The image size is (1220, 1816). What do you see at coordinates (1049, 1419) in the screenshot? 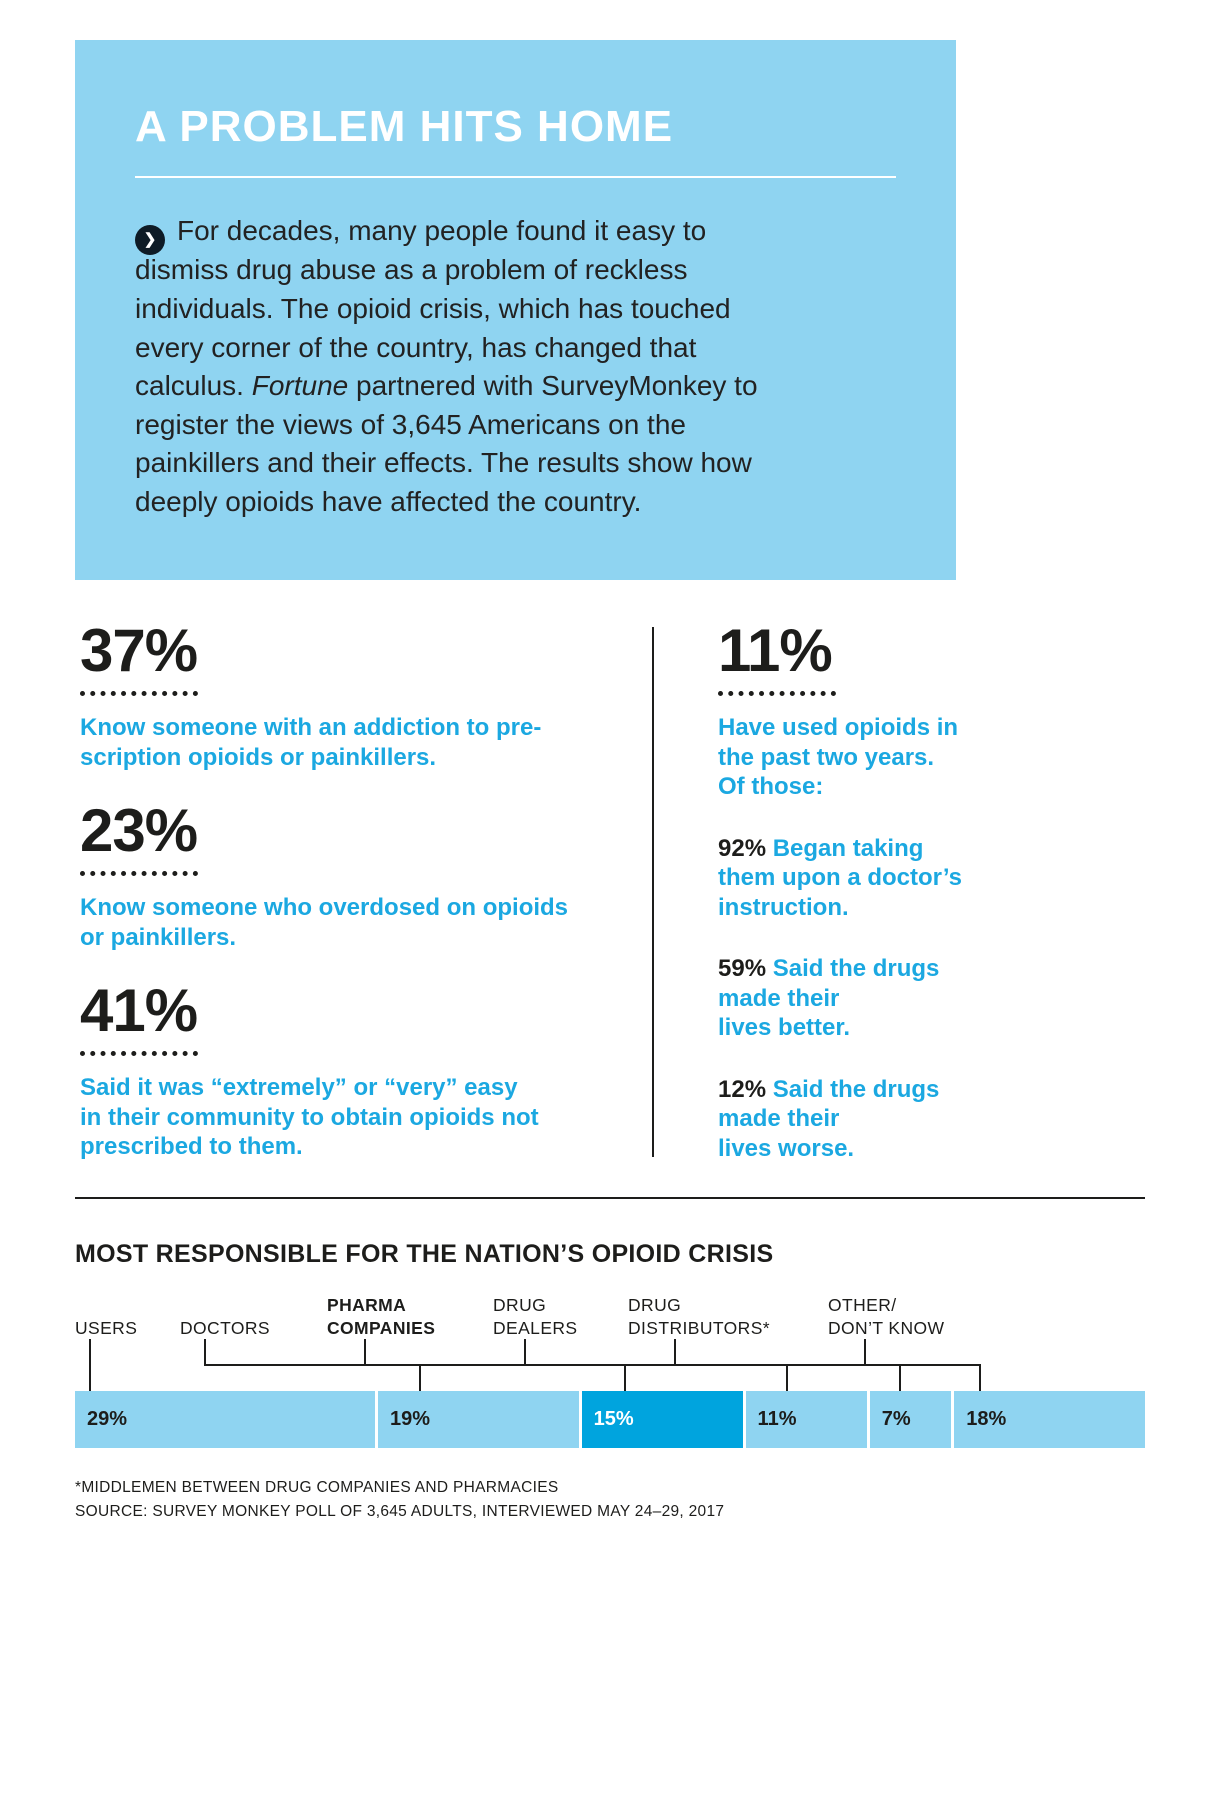
I see `bar-segment: 18%` at bounding box center [1049, 1419].